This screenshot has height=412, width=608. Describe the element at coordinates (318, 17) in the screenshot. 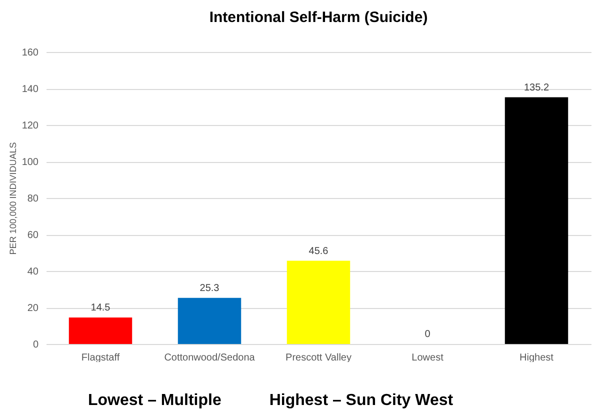

I see `chart-title: Intentional Self-Harm (Suicide)` at that location.